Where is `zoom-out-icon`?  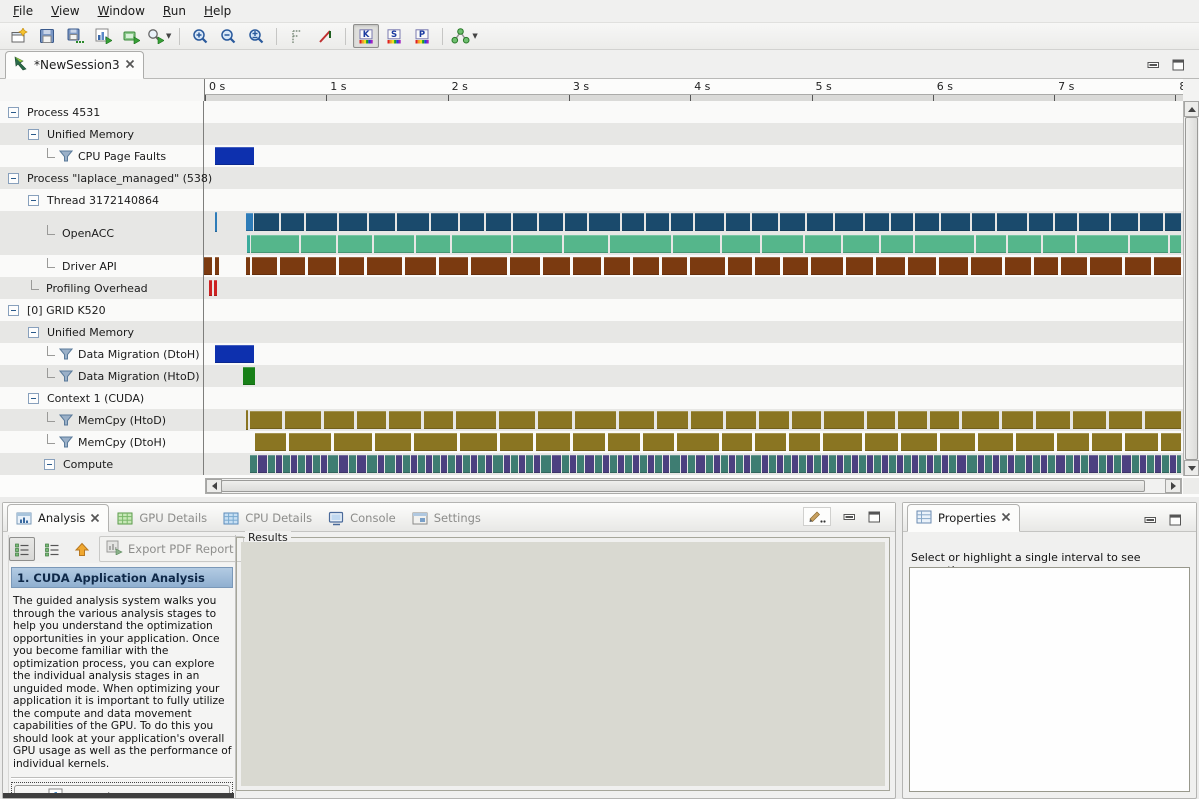
zoom-out-icon is located at coordinates (228, 36).